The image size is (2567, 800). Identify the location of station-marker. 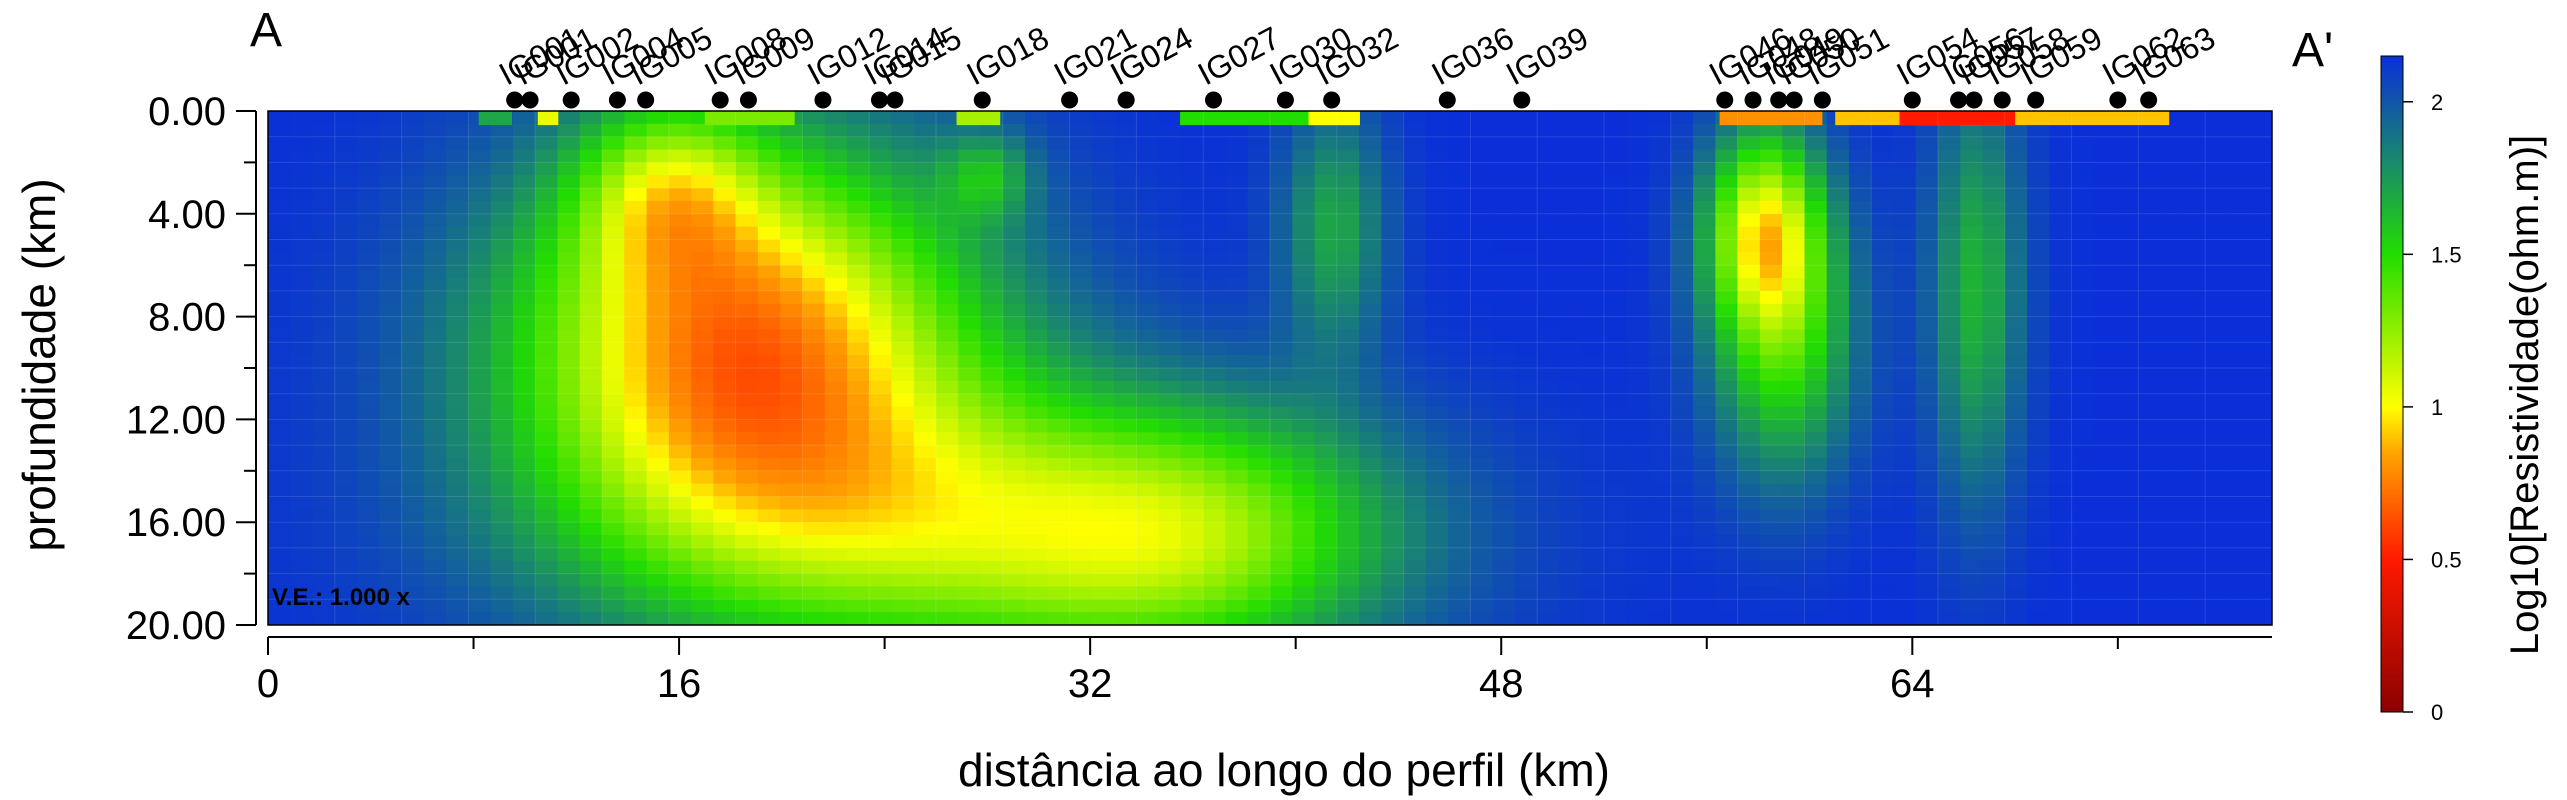
(879, 100).